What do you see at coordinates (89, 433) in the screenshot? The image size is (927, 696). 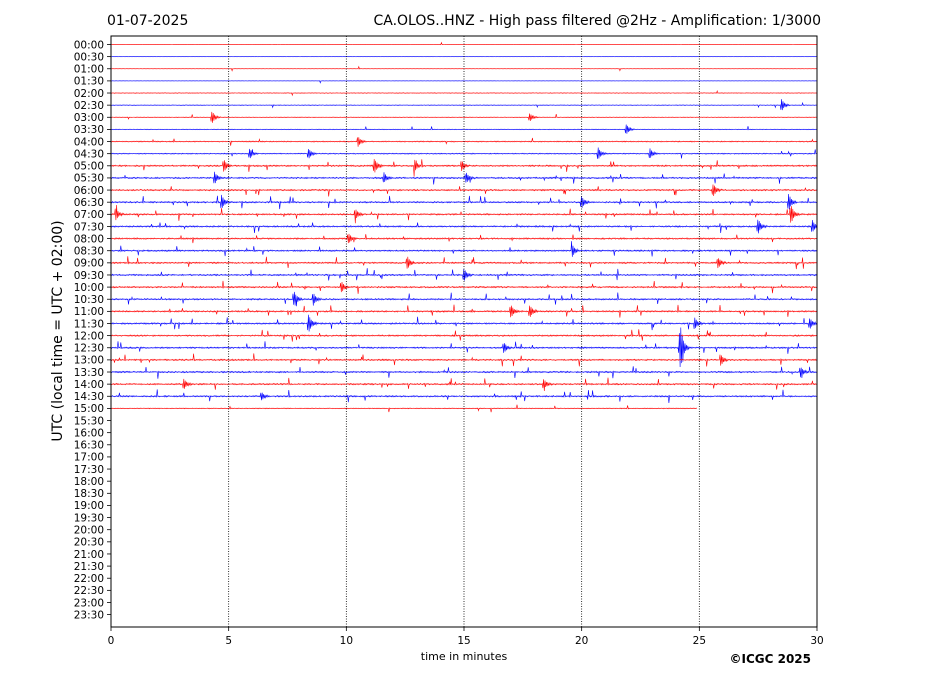 I see `y-tick-label: 16:00` at bounding box center [89, 433].